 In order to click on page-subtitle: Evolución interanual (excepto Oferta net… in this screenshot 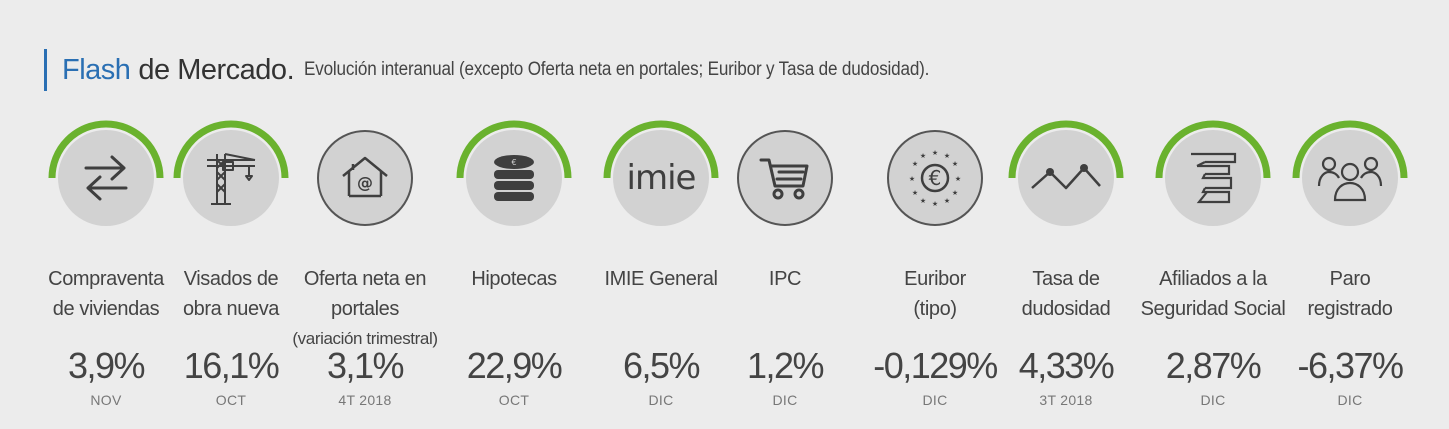, I will do `click(617, 69)`.